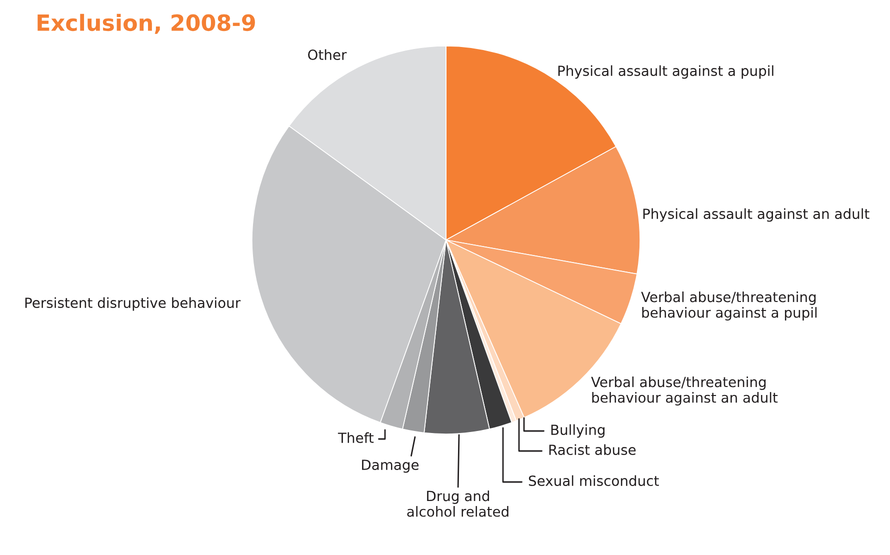 Image resolution: width=890 pixels, height=555 pixels. What do you see at coordinates (684, 391) in the screenshot?
I see `slice-label: Verbal abuse/threatening behaviour against an adult` at bounding box center [684, 391].